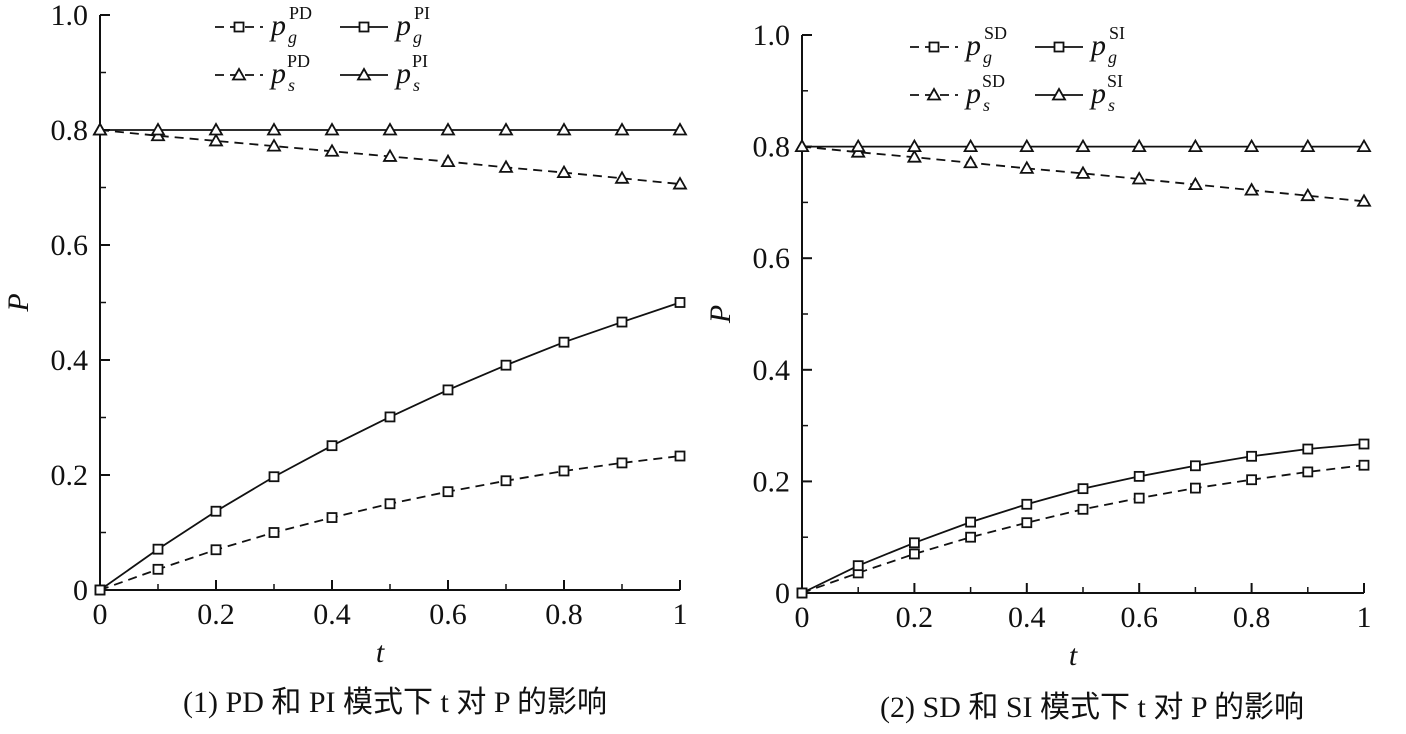 This screenshot has width=1406, height=734. I want to click on x-tick-label: 0.4, so click(1027, 617).